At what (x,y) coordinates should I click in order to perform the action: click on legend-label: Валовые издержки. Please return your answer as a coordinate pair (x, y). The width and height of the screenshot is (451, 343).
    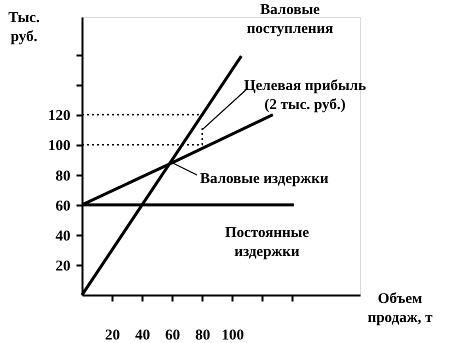
    Looking at the image, I should click on (264, 179).